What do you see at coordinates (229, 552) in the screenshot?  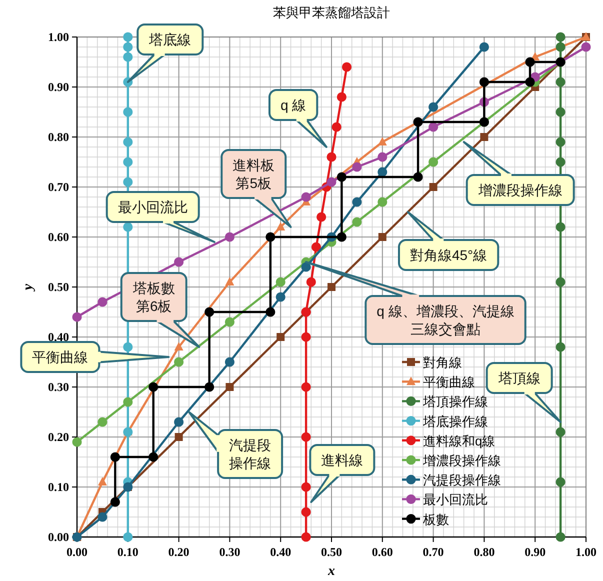 I see `x-tick-label: 0.30` at bounding box center [229, 552].